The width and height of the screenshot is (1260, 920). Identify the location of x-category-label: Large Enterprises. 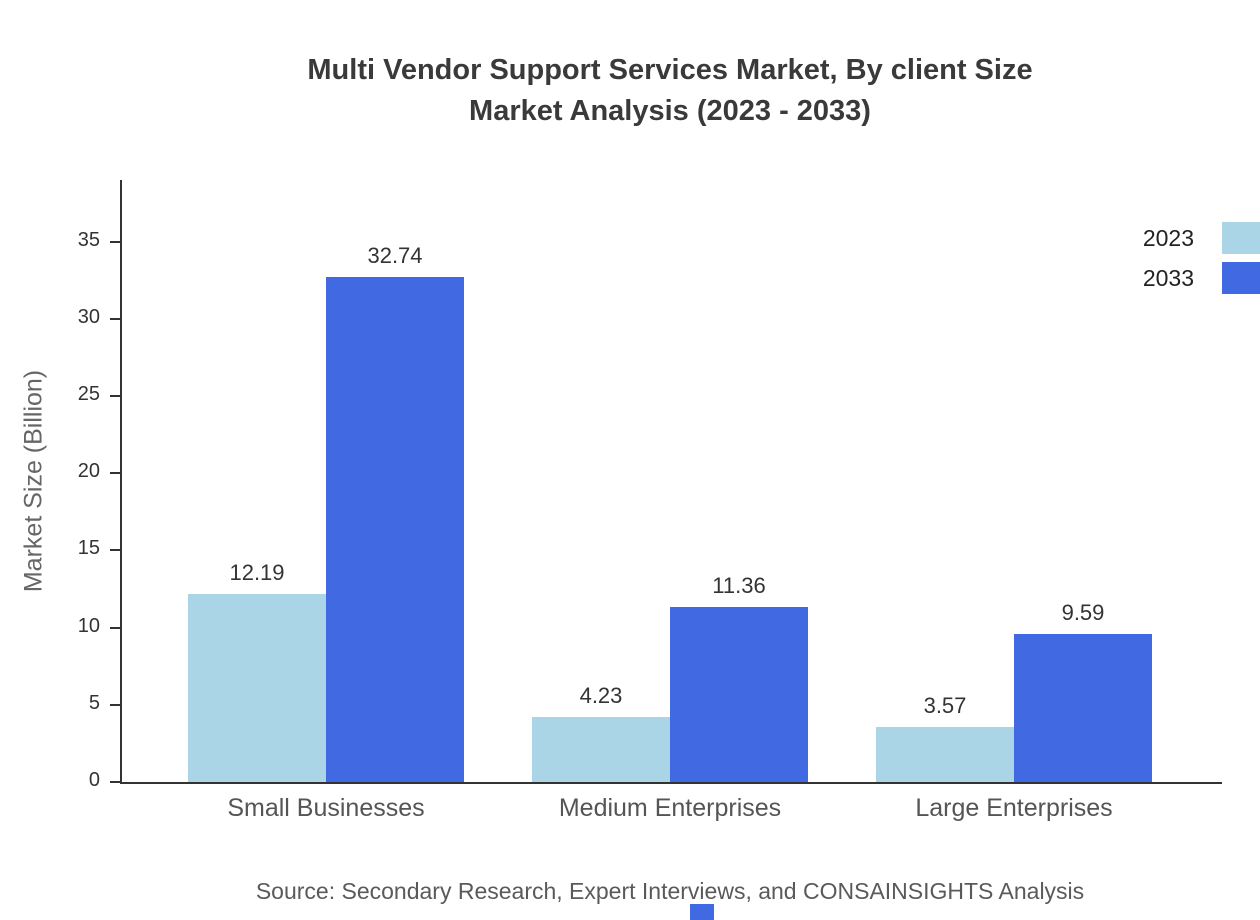
(1014, 808).